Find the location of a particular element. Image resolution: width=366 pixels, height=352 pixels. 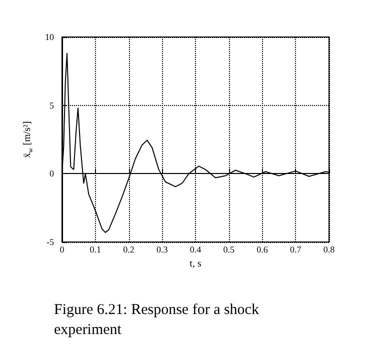

x-tick-label: 0.7 is located at coordinates (296, 249).